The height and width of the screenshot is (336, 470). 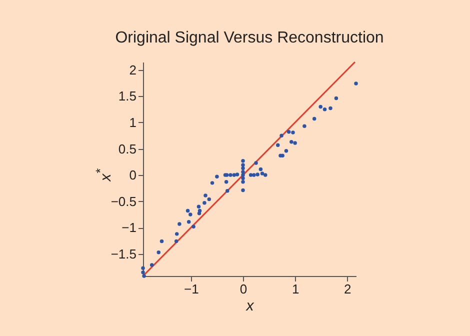 What do you see at coordinates (129, 228) in the screenshot?
I see `y-tick-label: −1` at bounding box center [129, 228].